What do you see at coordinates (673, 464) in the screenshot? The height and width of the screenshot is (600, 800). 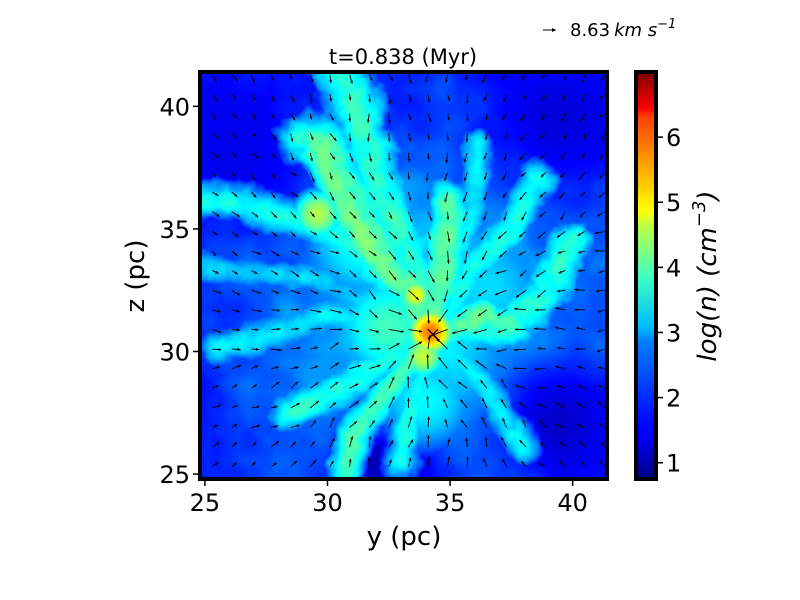 I see `colorbar-tick-label: 1` at bounding box center [673, 464].